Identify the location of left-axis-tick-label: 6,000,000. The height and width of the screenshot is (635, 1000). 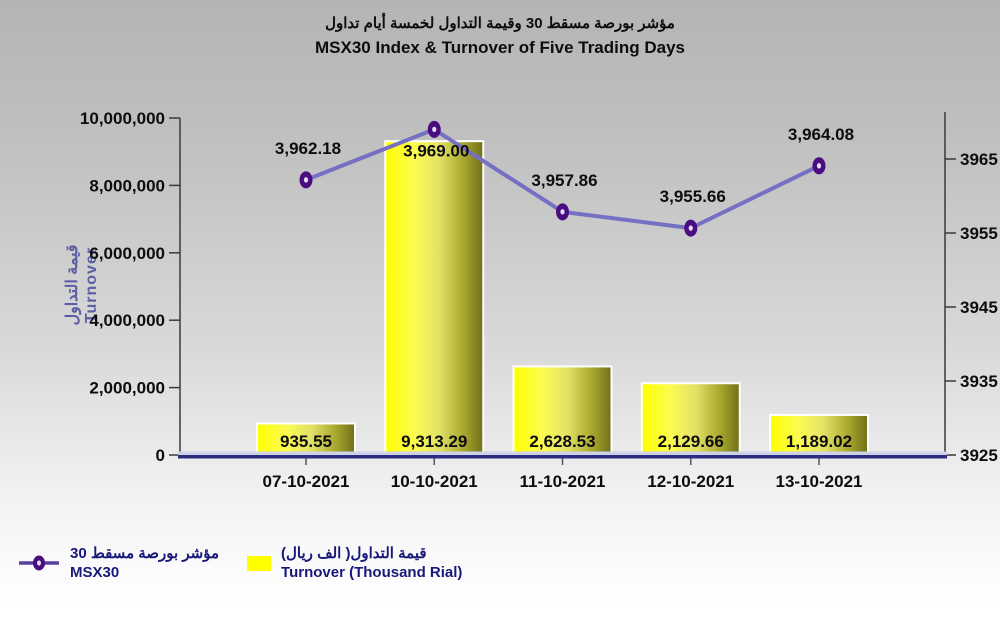
(127, 253).